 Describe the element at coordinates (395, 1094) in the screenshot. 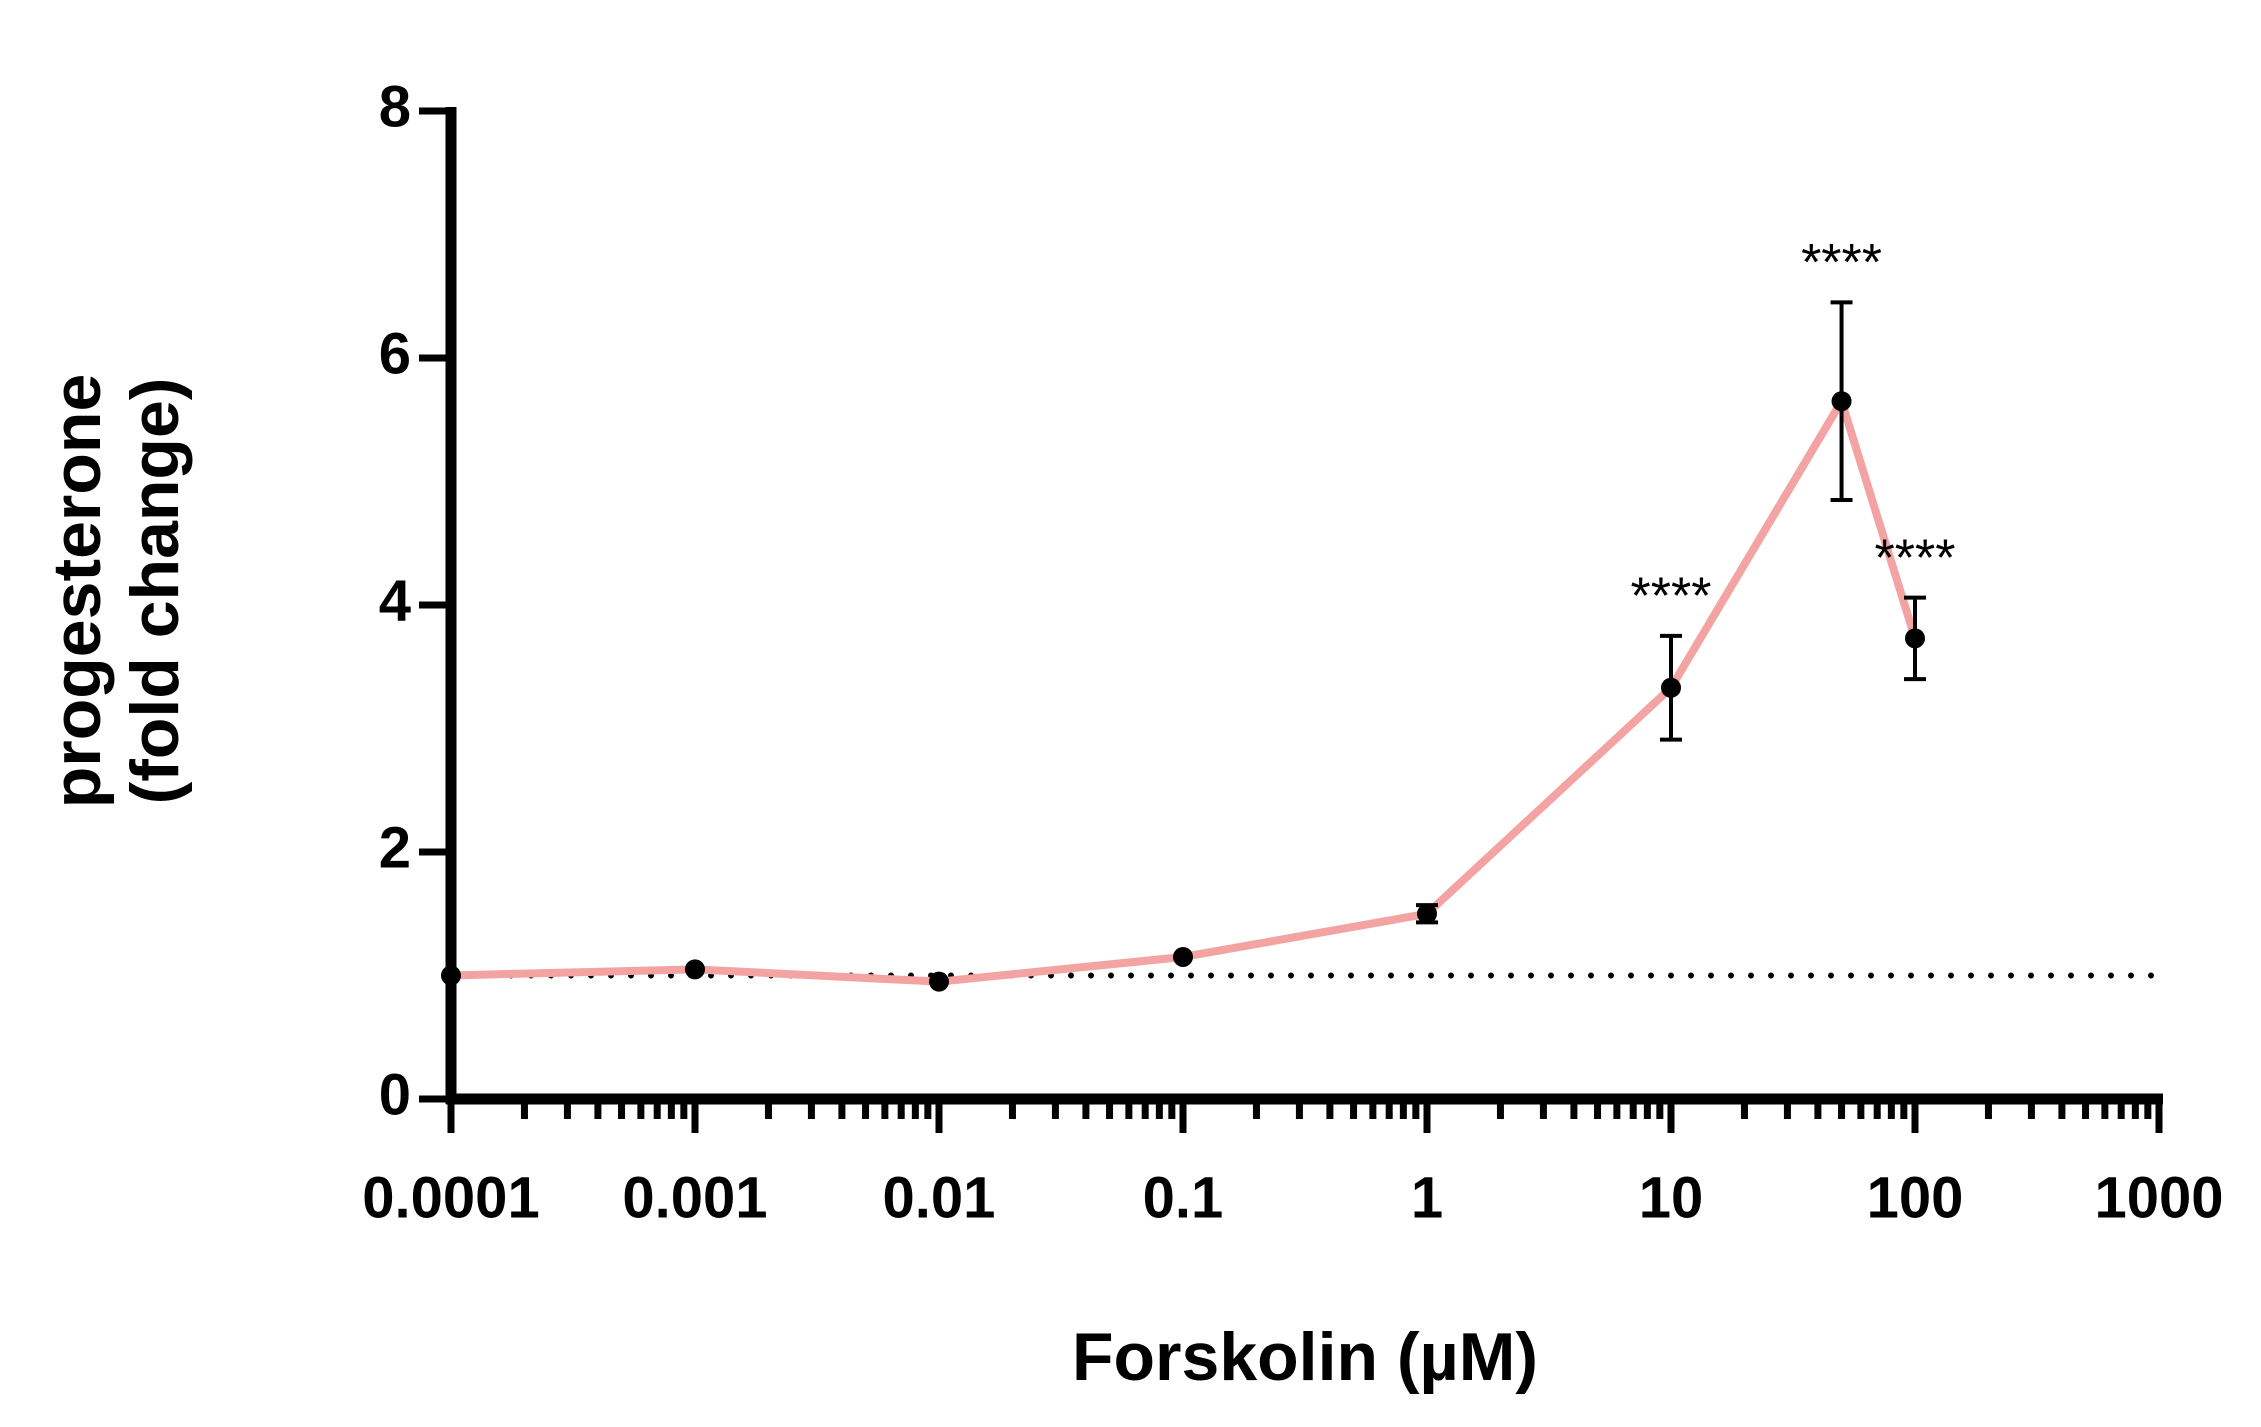

I see `y-tick-label: 0` at that location.